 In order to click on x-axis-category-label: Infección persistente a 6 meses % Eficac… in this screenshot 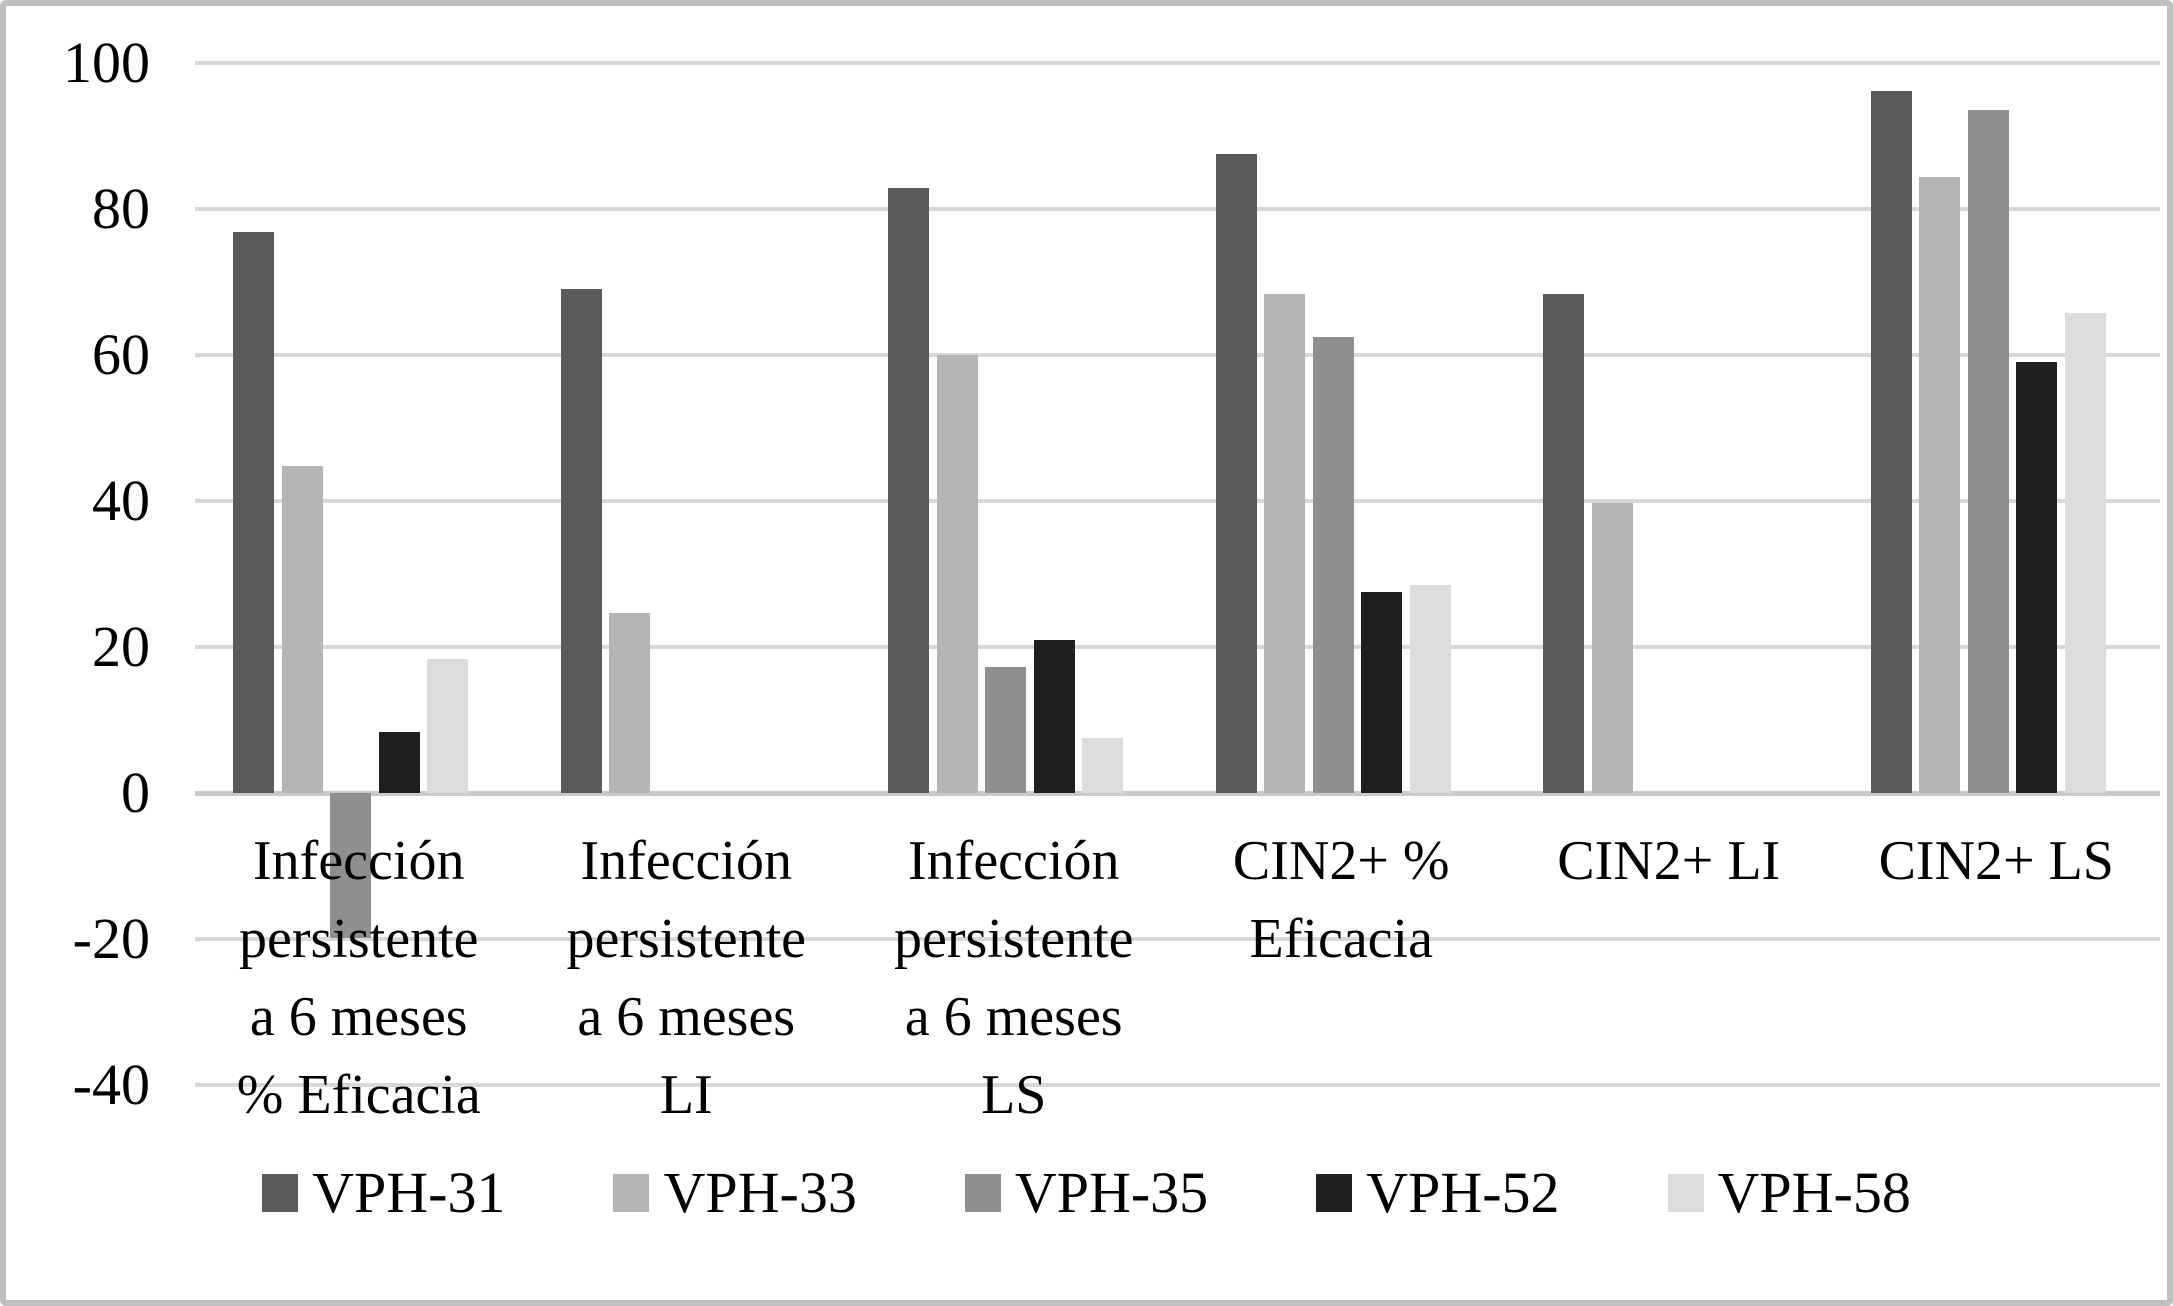, I will do `click(358, 978)`.